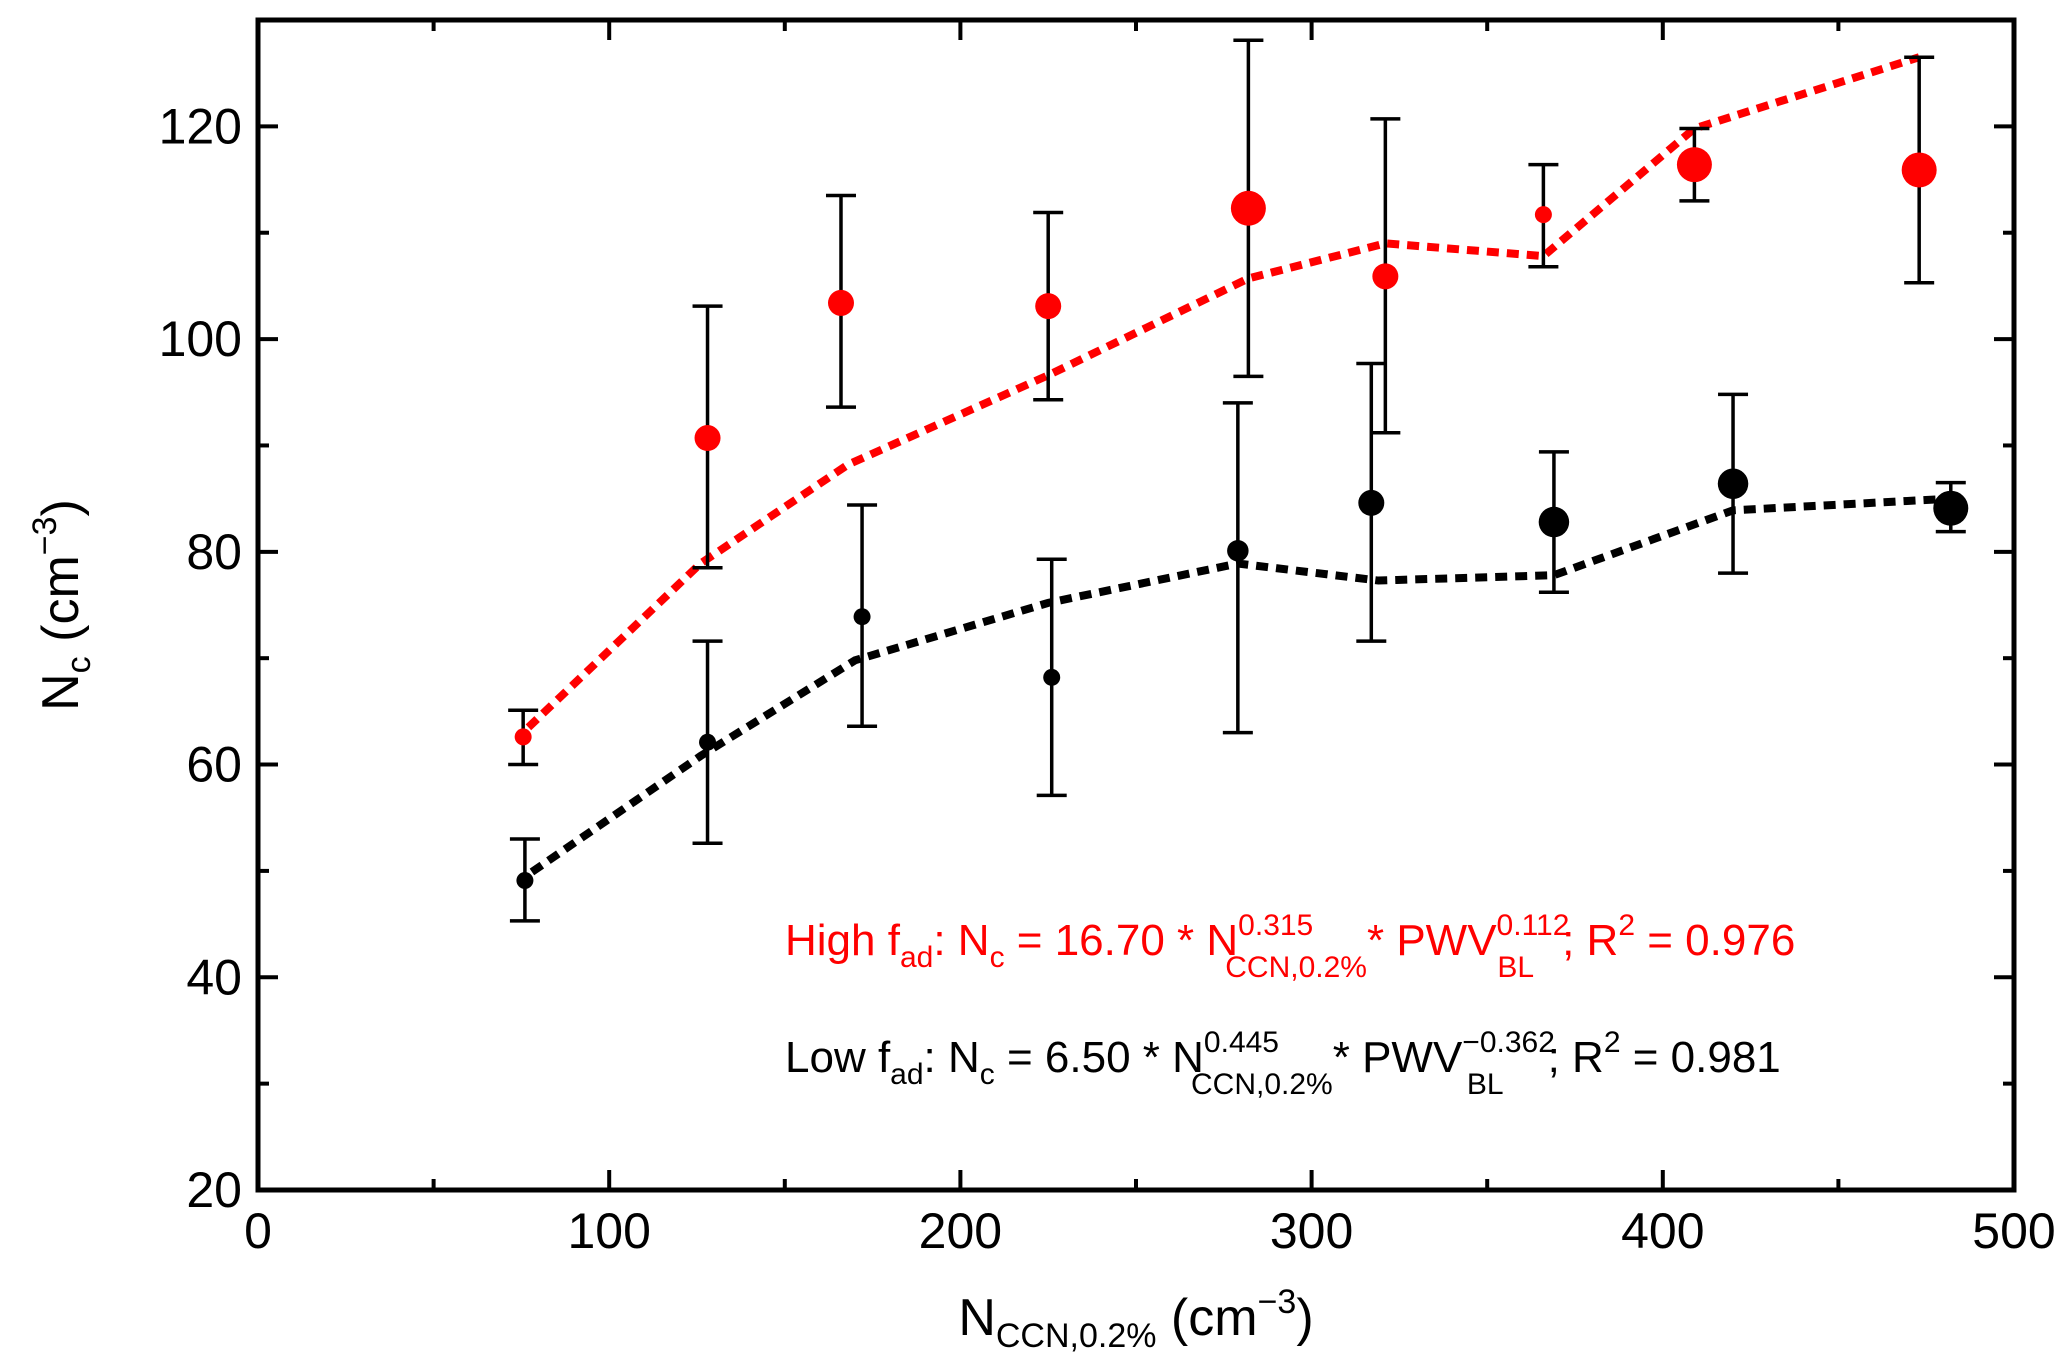 The width and height of the screenshot is (2067, 1360). I want to click on x-tick-label: 400, so click(1662, 1231).